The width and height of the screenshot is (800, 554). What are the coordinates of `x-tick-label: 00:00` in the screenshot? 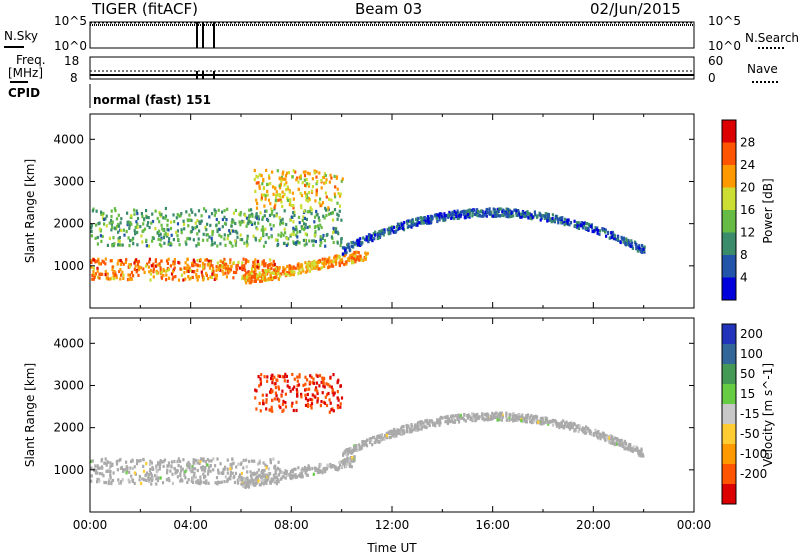 It's located at (694, 525).